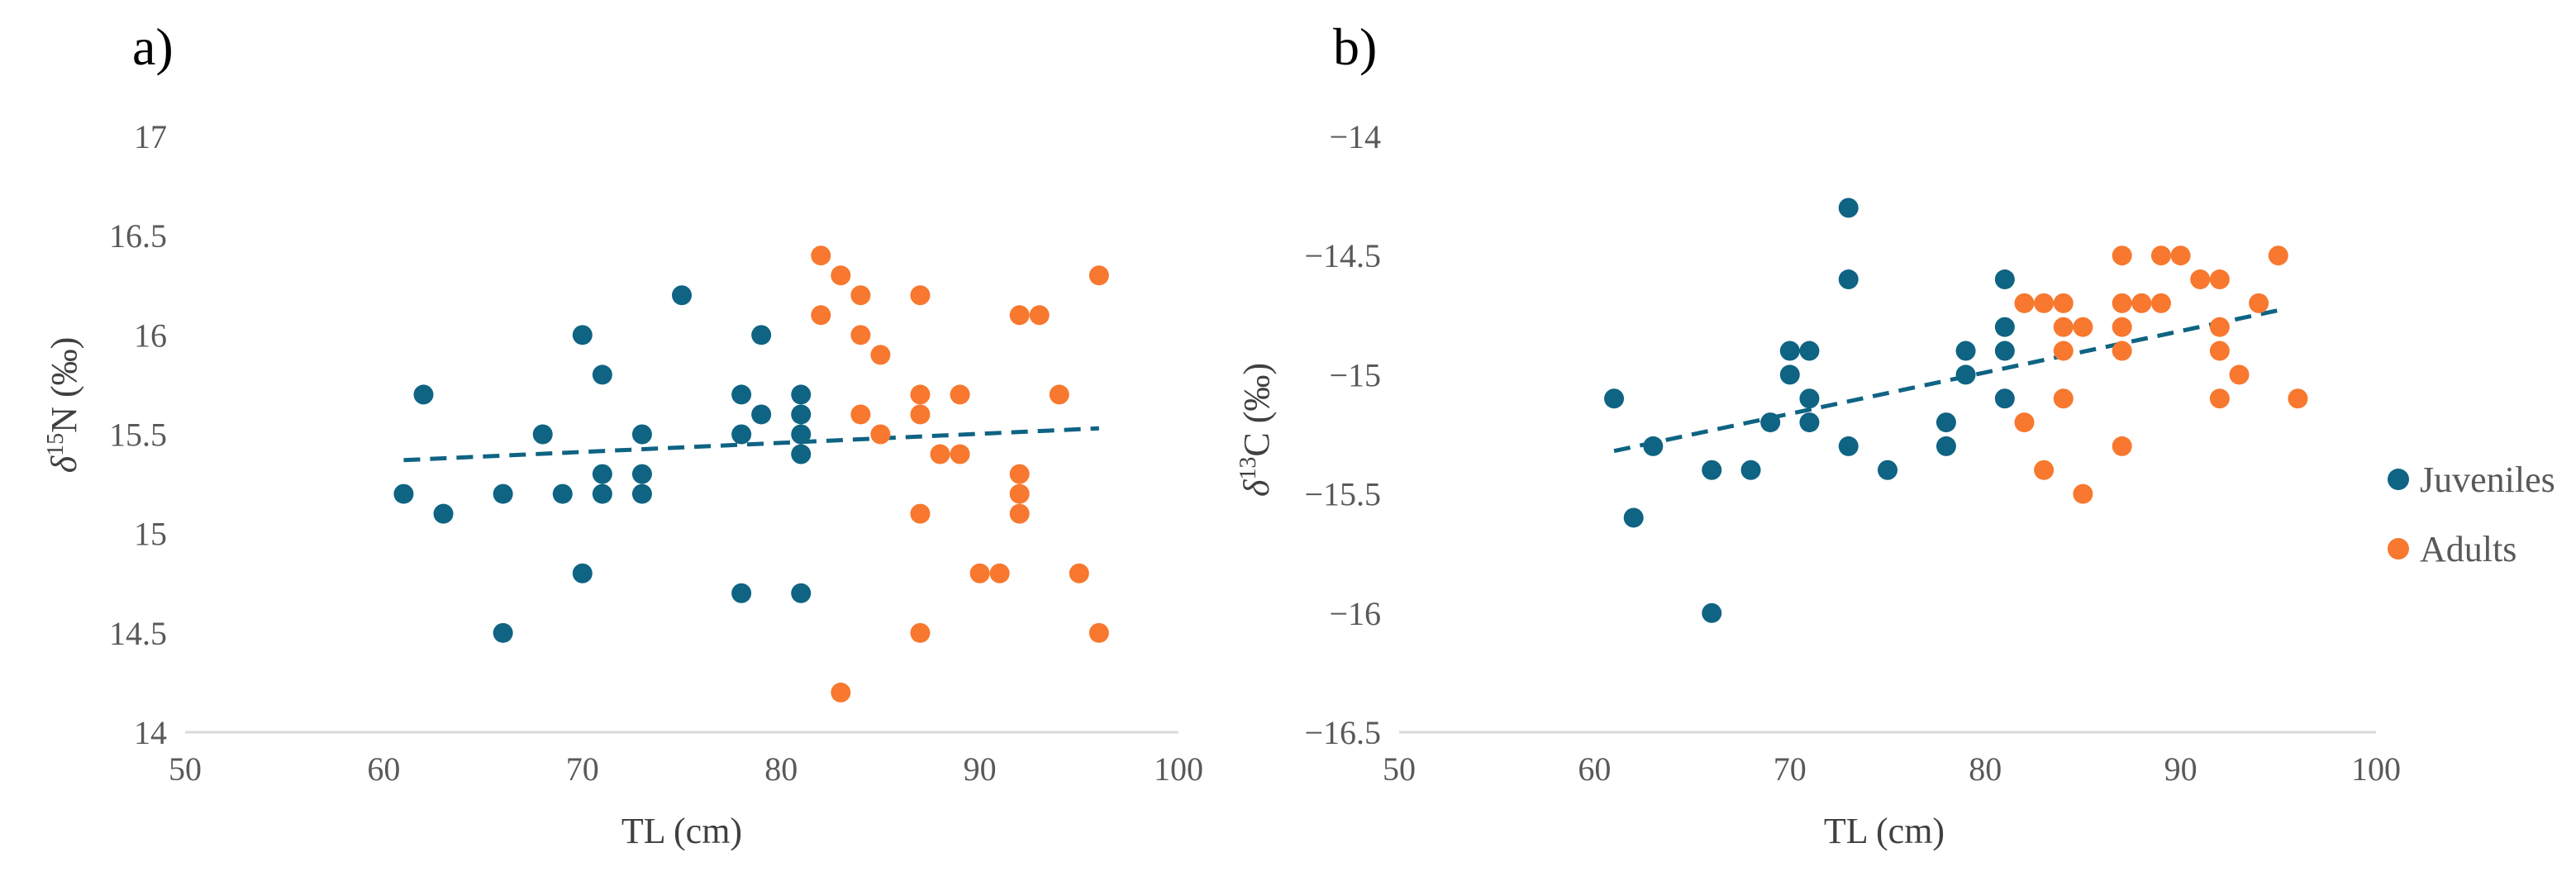  What do you see at coordinates (2472, 514) in the screenshot?
I see `legend: Juveniles Adults` at bounding box center [2472, 514].